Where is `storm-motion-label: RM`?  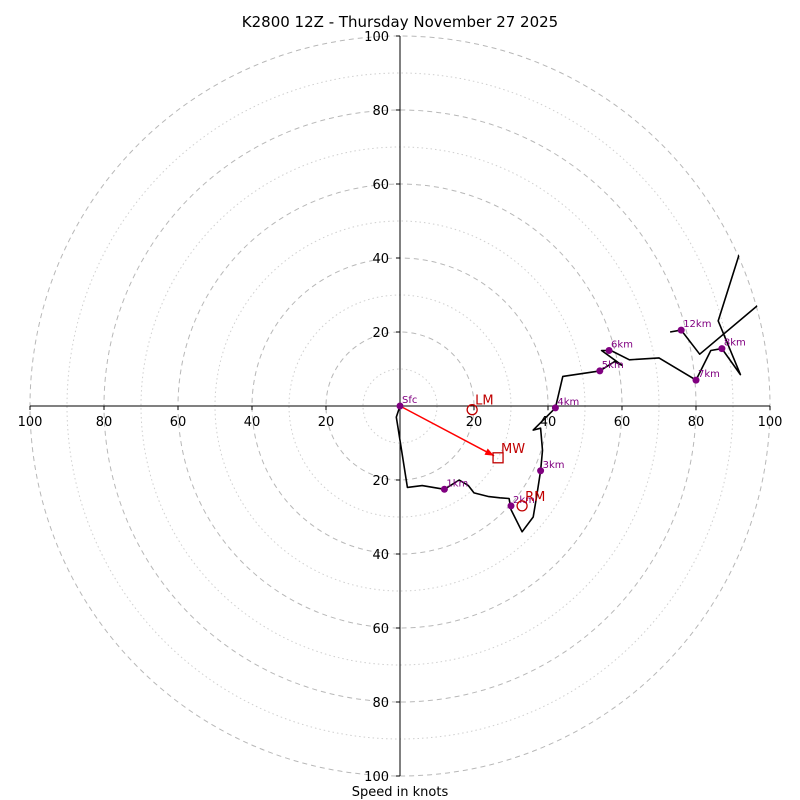
storm-motion-label: RM is located at coordinates (535, 497).